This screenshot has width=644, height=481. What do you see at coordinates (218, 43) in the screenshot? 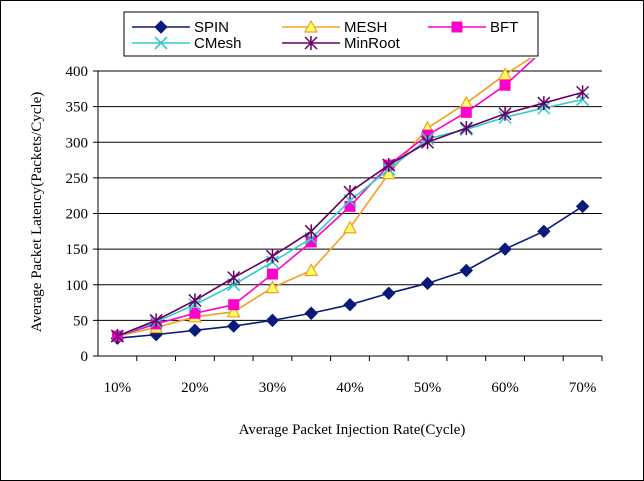
I see `legend-label: CMesh` at bounding box center [218, 43].